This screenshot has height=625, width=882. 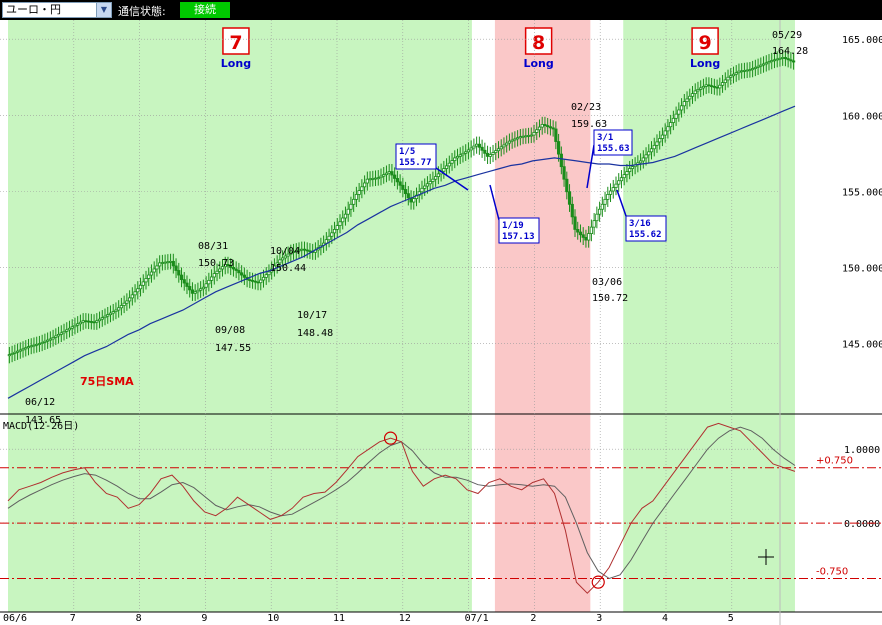 What do you see at coordinates (610, 298) in the screenshot?
I see `annotation-value: 150.72` at bounding box center [610, 298].